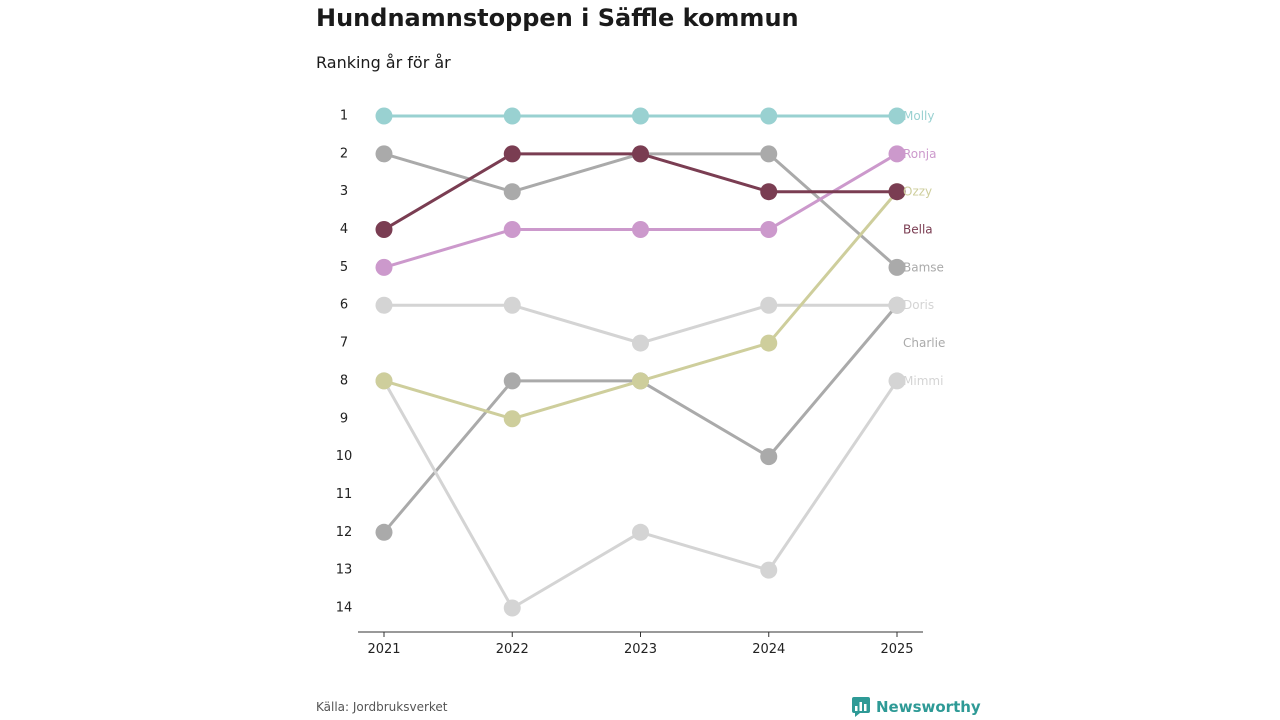  Describe the element at coordinates (918, 305) in the screenshot. I see `end-label-doris: Doris` at that location.